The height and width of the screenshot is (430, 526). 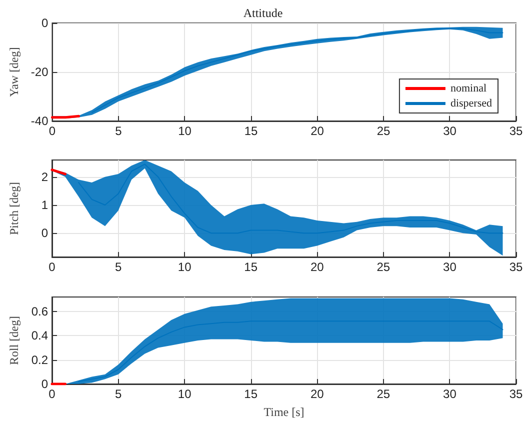 What do you see at coordinates (39, 311) in the screenshot?
I see `y-tick-label: 0.6` at bounding box center [39, 311].